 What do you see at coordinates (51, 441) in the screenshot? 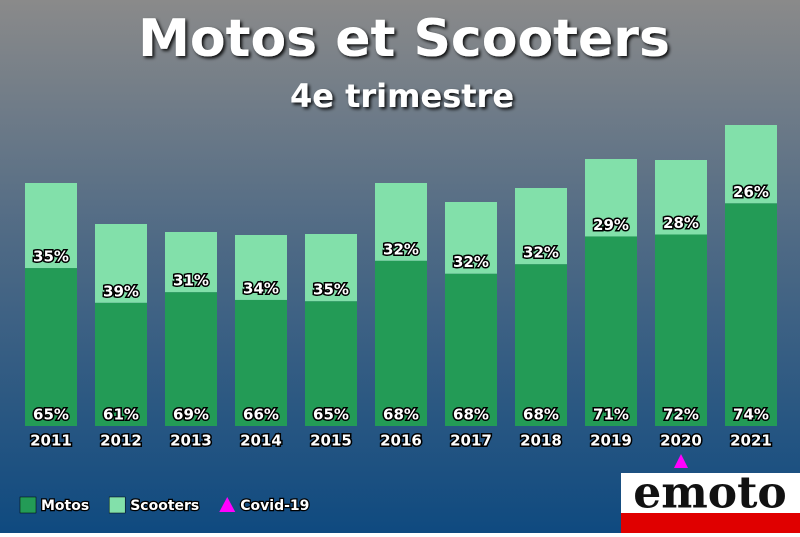
I see `x-tick-label: 2011` at bounding box center [51, 441].